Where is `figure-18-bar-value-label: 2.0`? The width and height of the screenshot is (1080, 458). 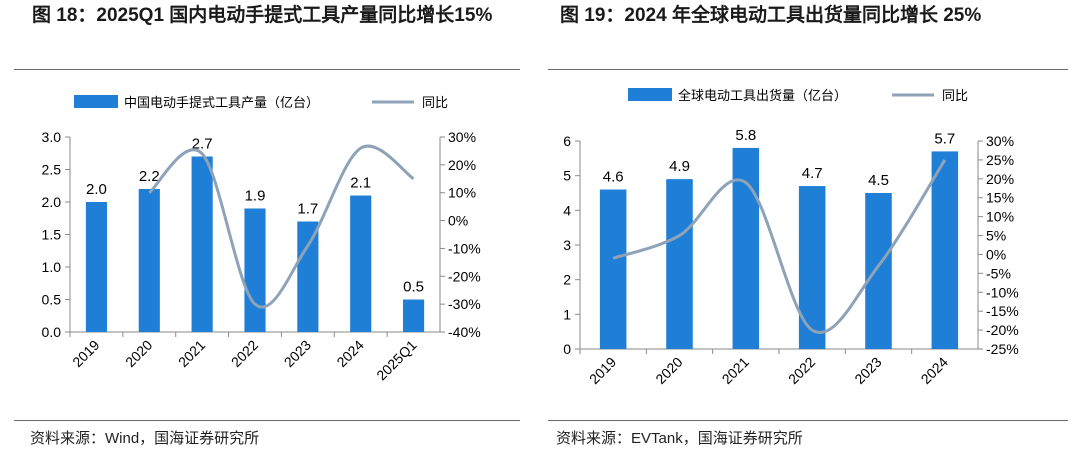
figure-18-bar-value-label: 2.0 is located at coordinates (96, 189).